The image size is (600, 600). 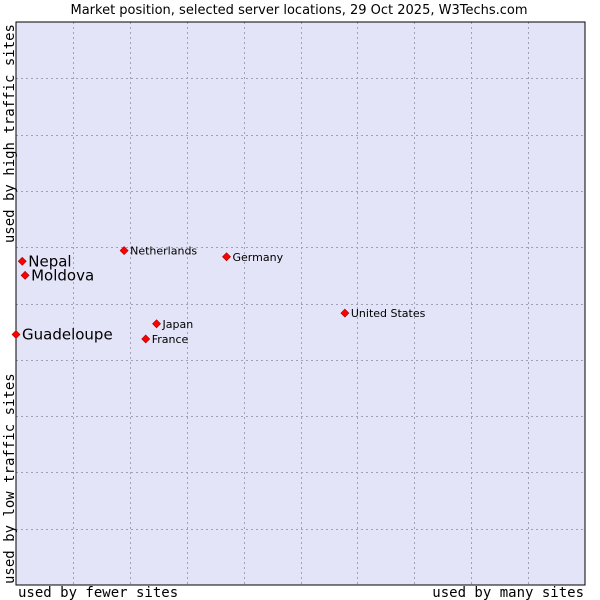 I want to click on data-point-france: France, so click(x=165, y=339).